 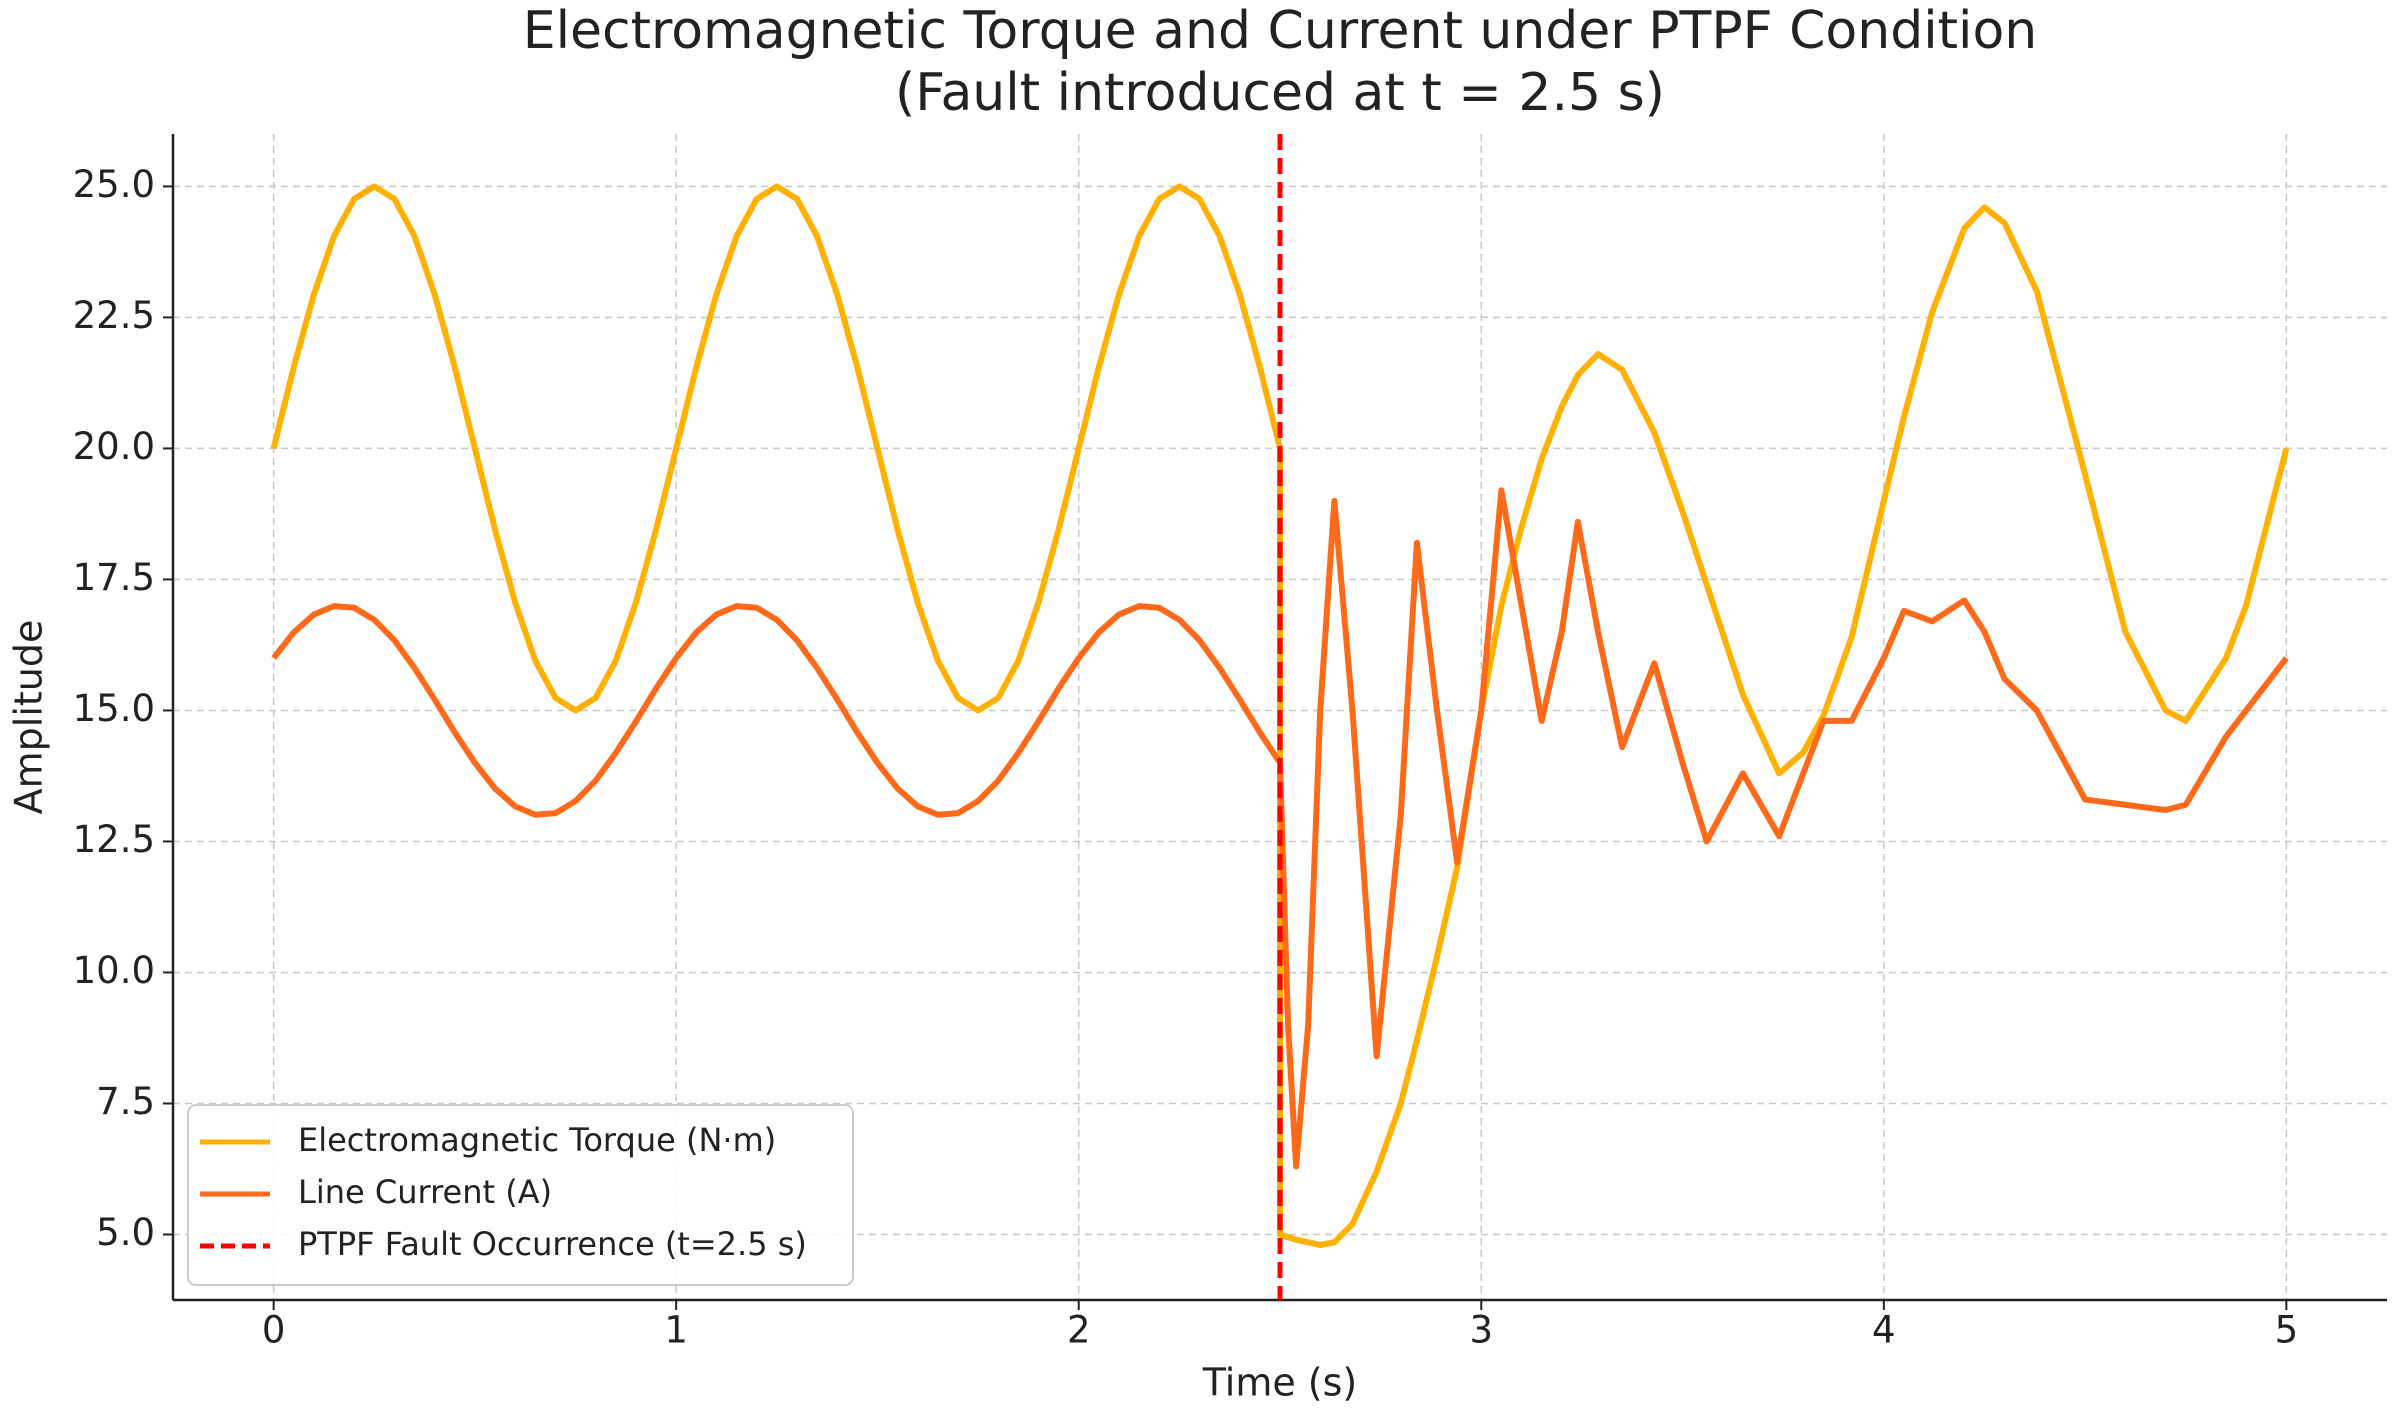 I want to click on x-tick-label: 0, so click(x=274, y=1330).